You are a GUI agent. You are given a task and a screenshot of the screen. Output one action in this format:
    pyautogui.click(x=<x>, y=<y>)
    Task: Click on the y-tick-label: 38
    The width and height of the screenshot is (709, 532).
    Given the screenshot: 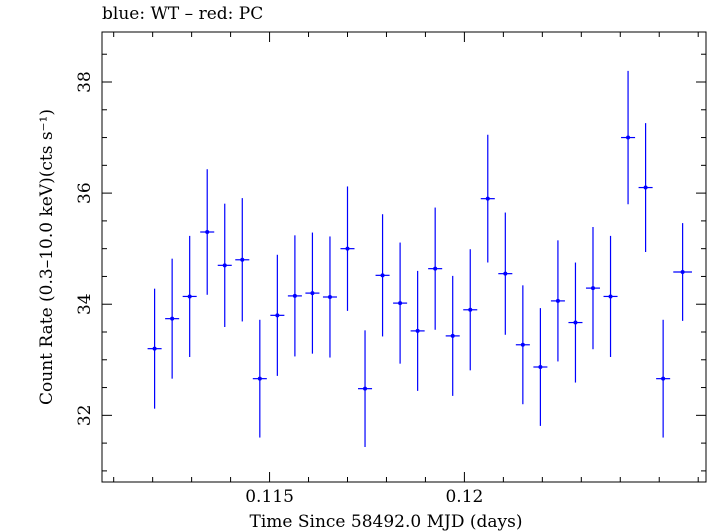 What is the action you would take?
    pyautogui.click(x=85, y=82)
    